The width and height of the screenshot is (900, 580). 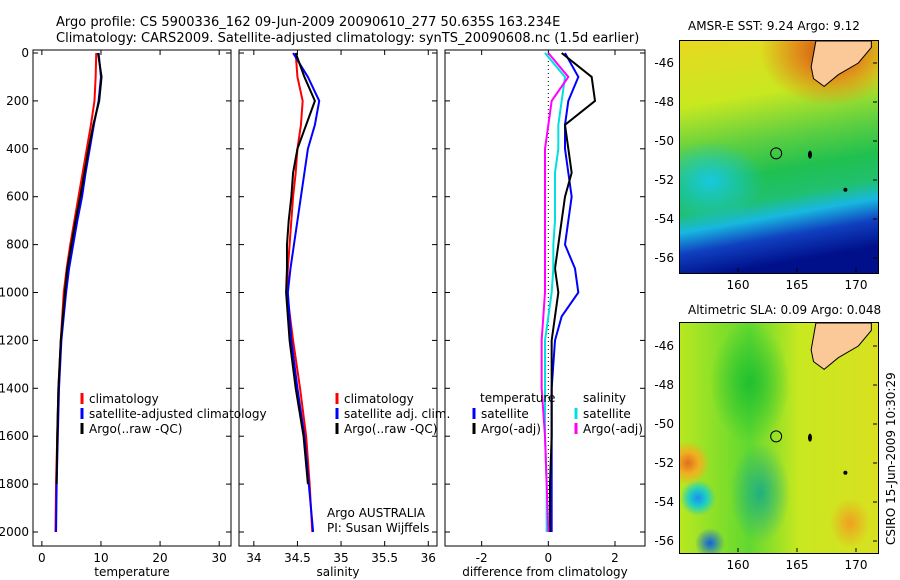 What do you see at coordinates (785, 310) in the screenshot?
I see `sla-map-title: Altimetric SLA: 0.09 Argo: 0.048` at bounding box center [785, 310].